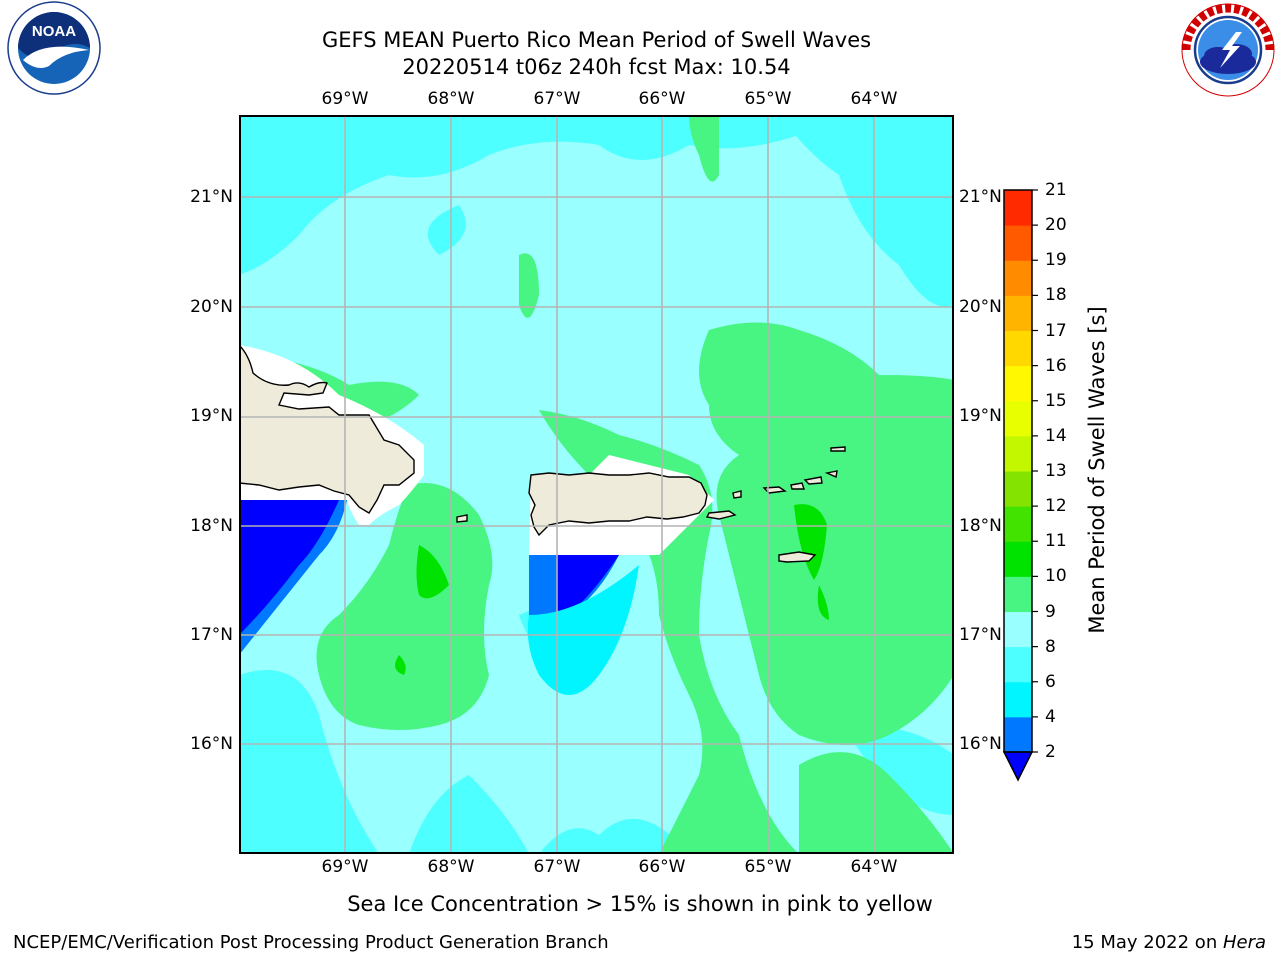 This screenshot has height=960, width=1280. Describe the element at coordinates (1056, 190) in the screenshot. I see `colorbar-tick-label: 21` at that location.